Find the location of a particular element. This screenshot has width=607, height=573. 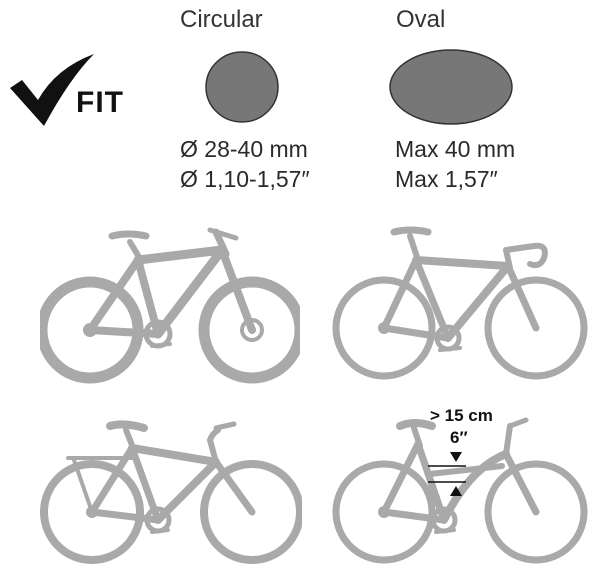

oval-tube-icon is located at coordinates (451, 87).